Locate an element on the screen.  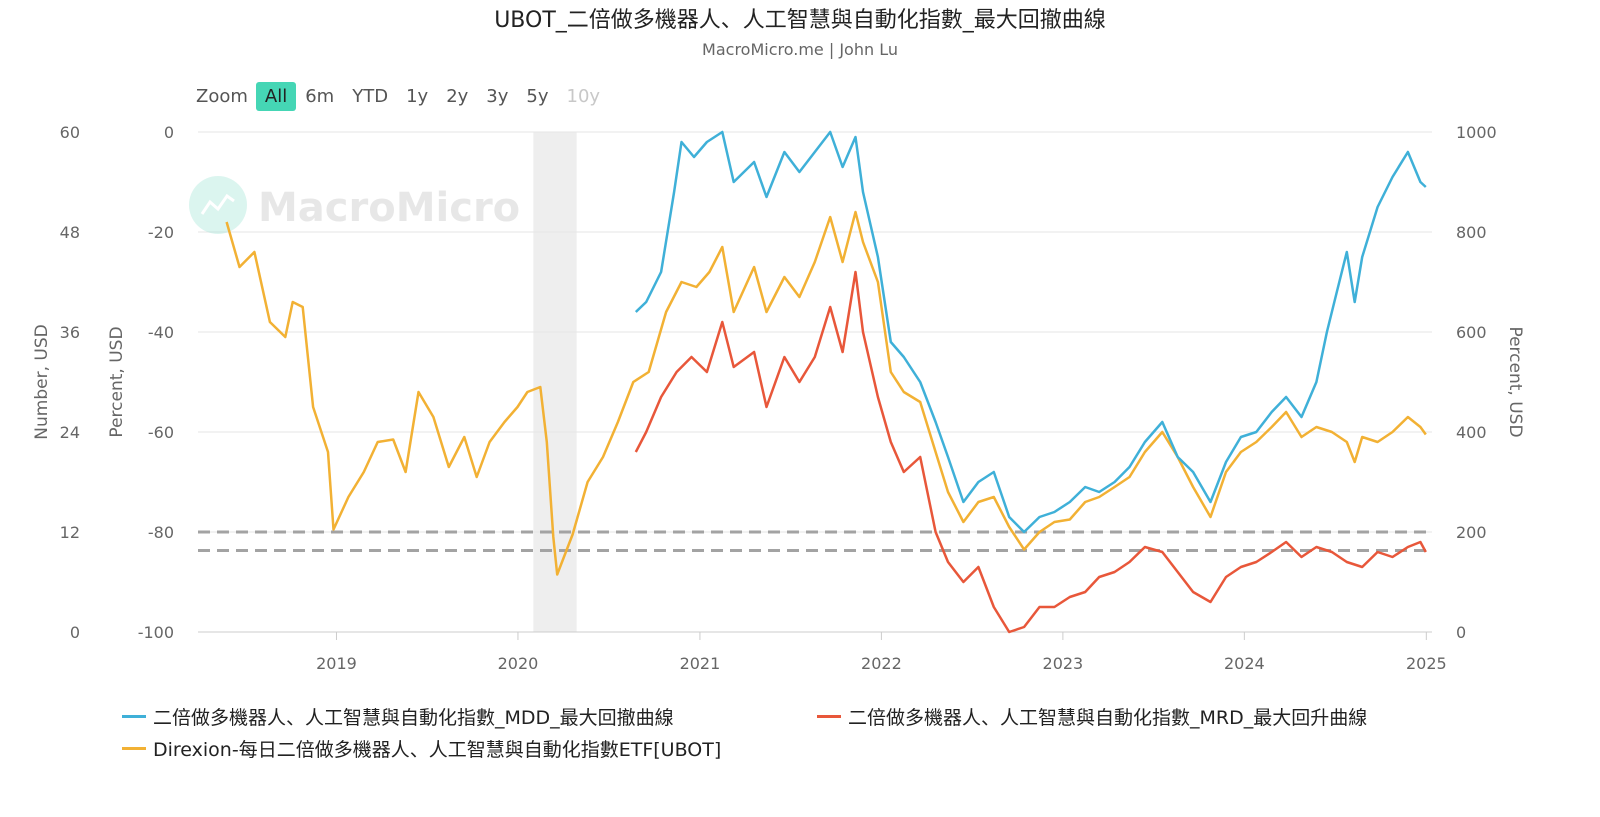
y-tick-label-right: 200 is located at coordinates (1471, 532).